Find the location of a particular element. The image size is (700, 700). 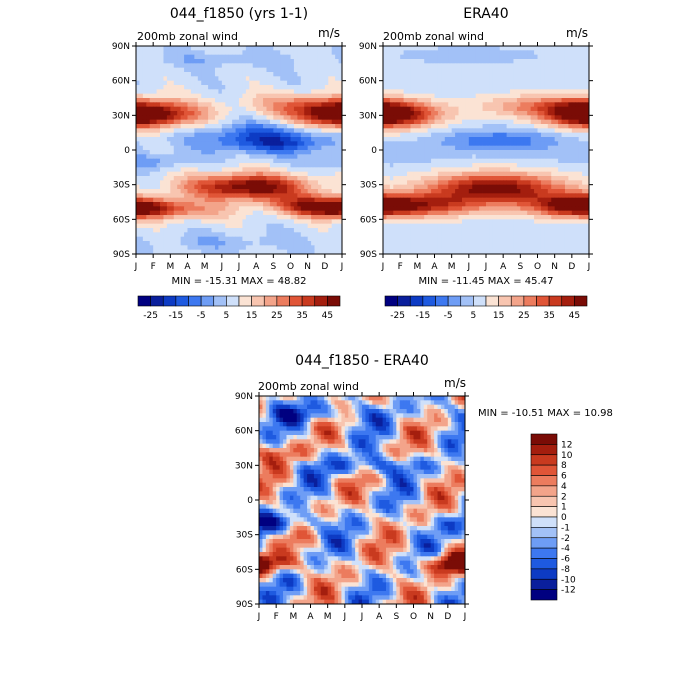

x-tick-label: F is located at coordinates (153, 267).